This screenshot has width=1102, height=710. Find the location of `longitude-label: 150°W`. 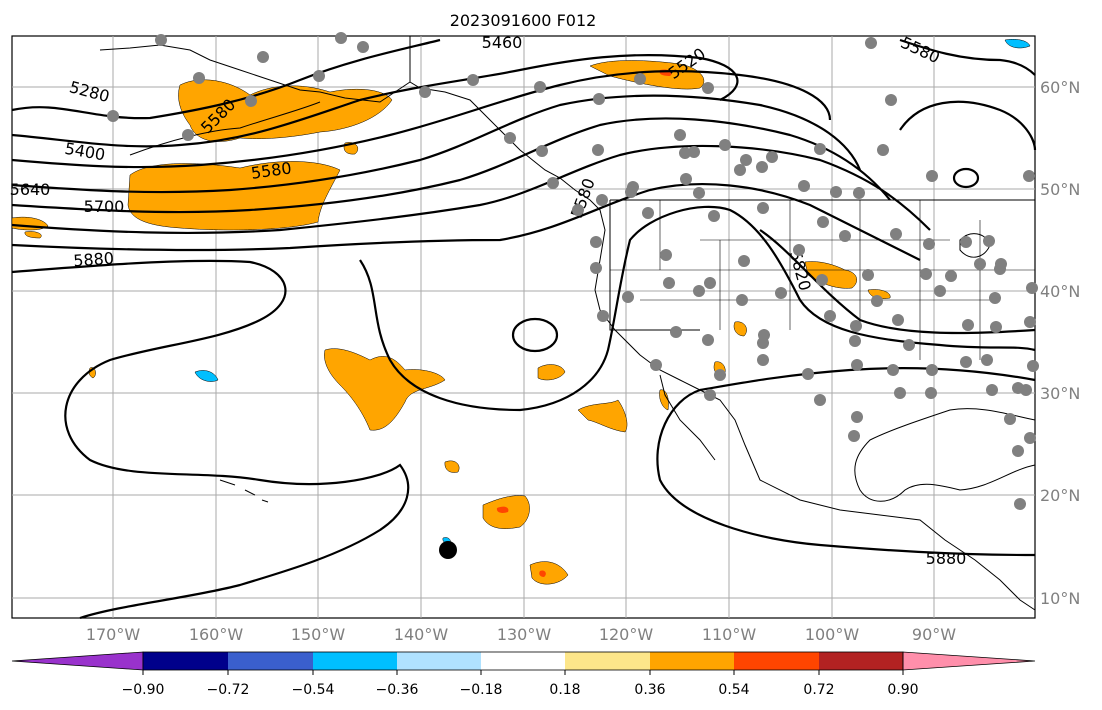

longitude-label: 150°W is located at coordinates (318, 634).